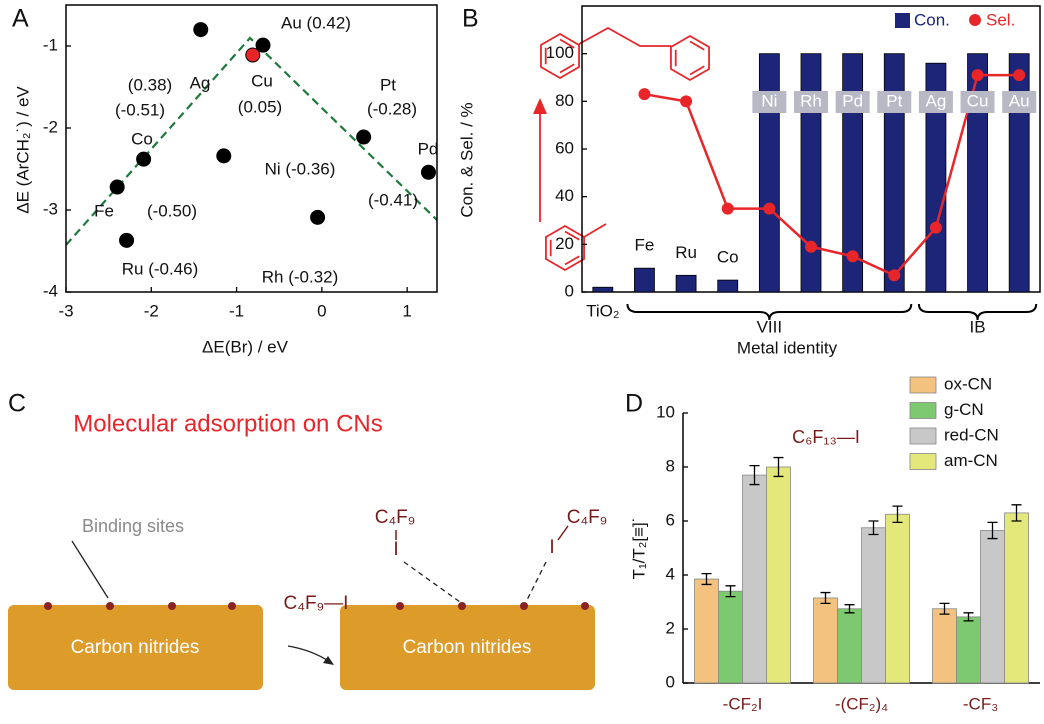  What do you see at coordinates (300, 276) in the screenshot?
I see `point-label: Rh (-0.32)` at bounding box center [300, 276].